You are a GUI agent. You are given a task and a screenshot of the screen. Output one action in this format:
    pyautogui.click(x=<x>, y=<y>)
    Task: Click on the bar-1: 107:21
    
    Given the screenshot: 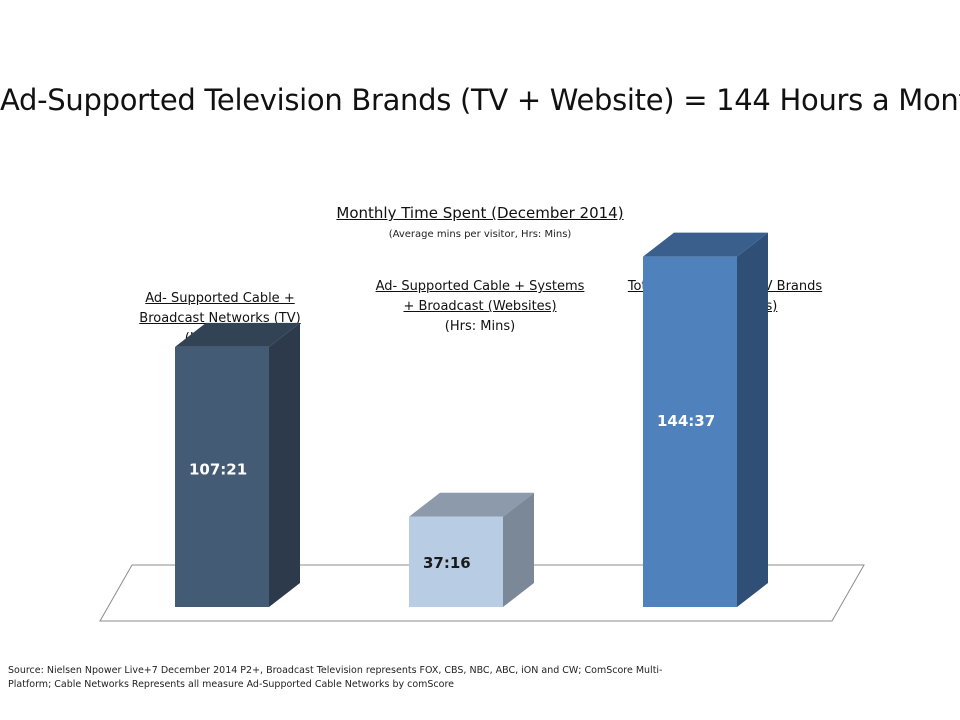 What is the action you would take?
    pyautogui.click(x=237, y=464)
    